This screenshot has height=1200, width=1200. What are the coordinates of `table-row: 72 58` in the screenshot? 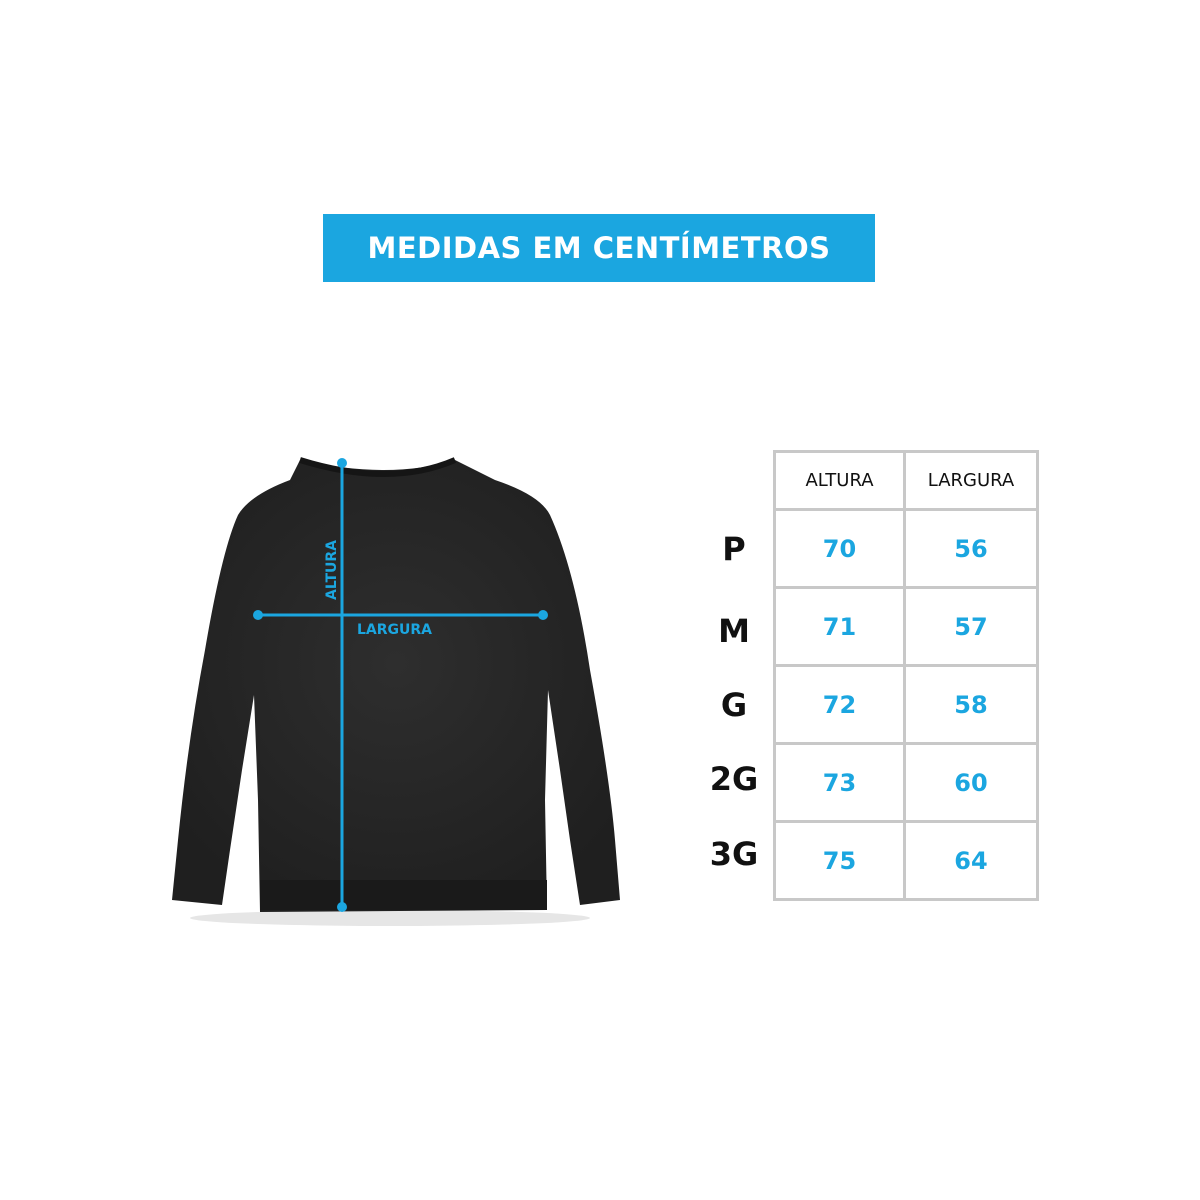 It's located at (906, 704).